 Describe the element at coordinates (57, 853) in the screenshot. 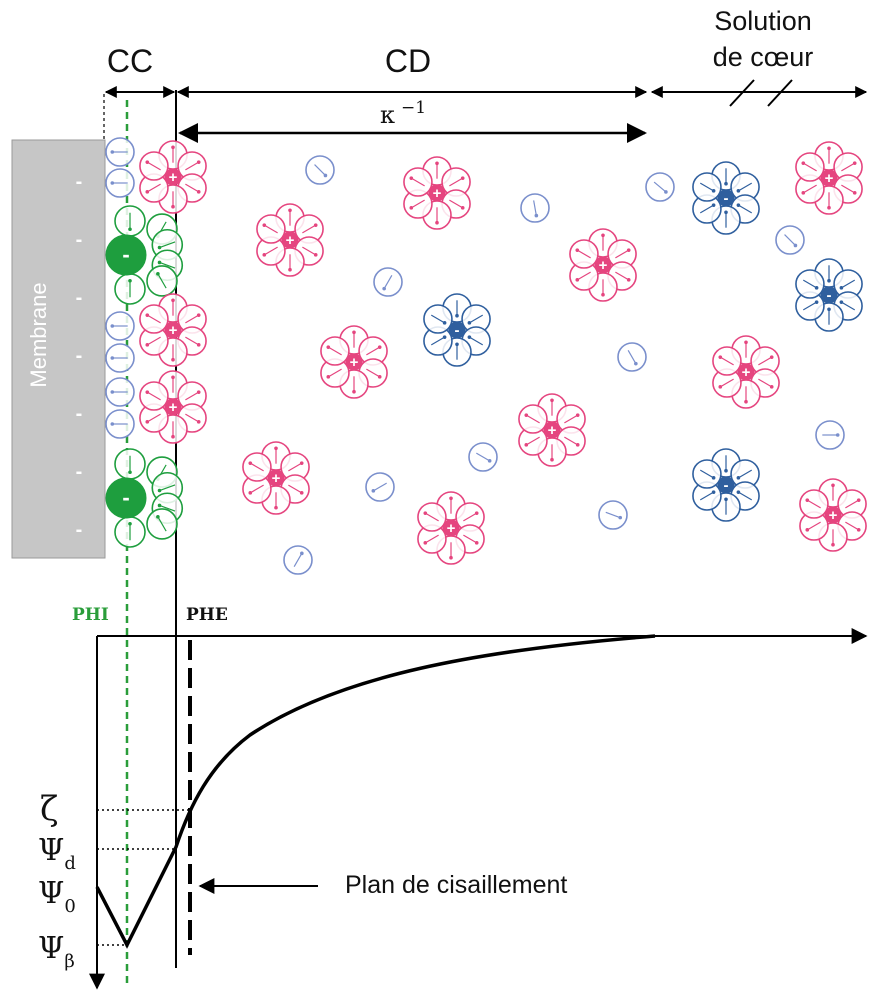

I see `psi-d-label: Ψd` at that location.